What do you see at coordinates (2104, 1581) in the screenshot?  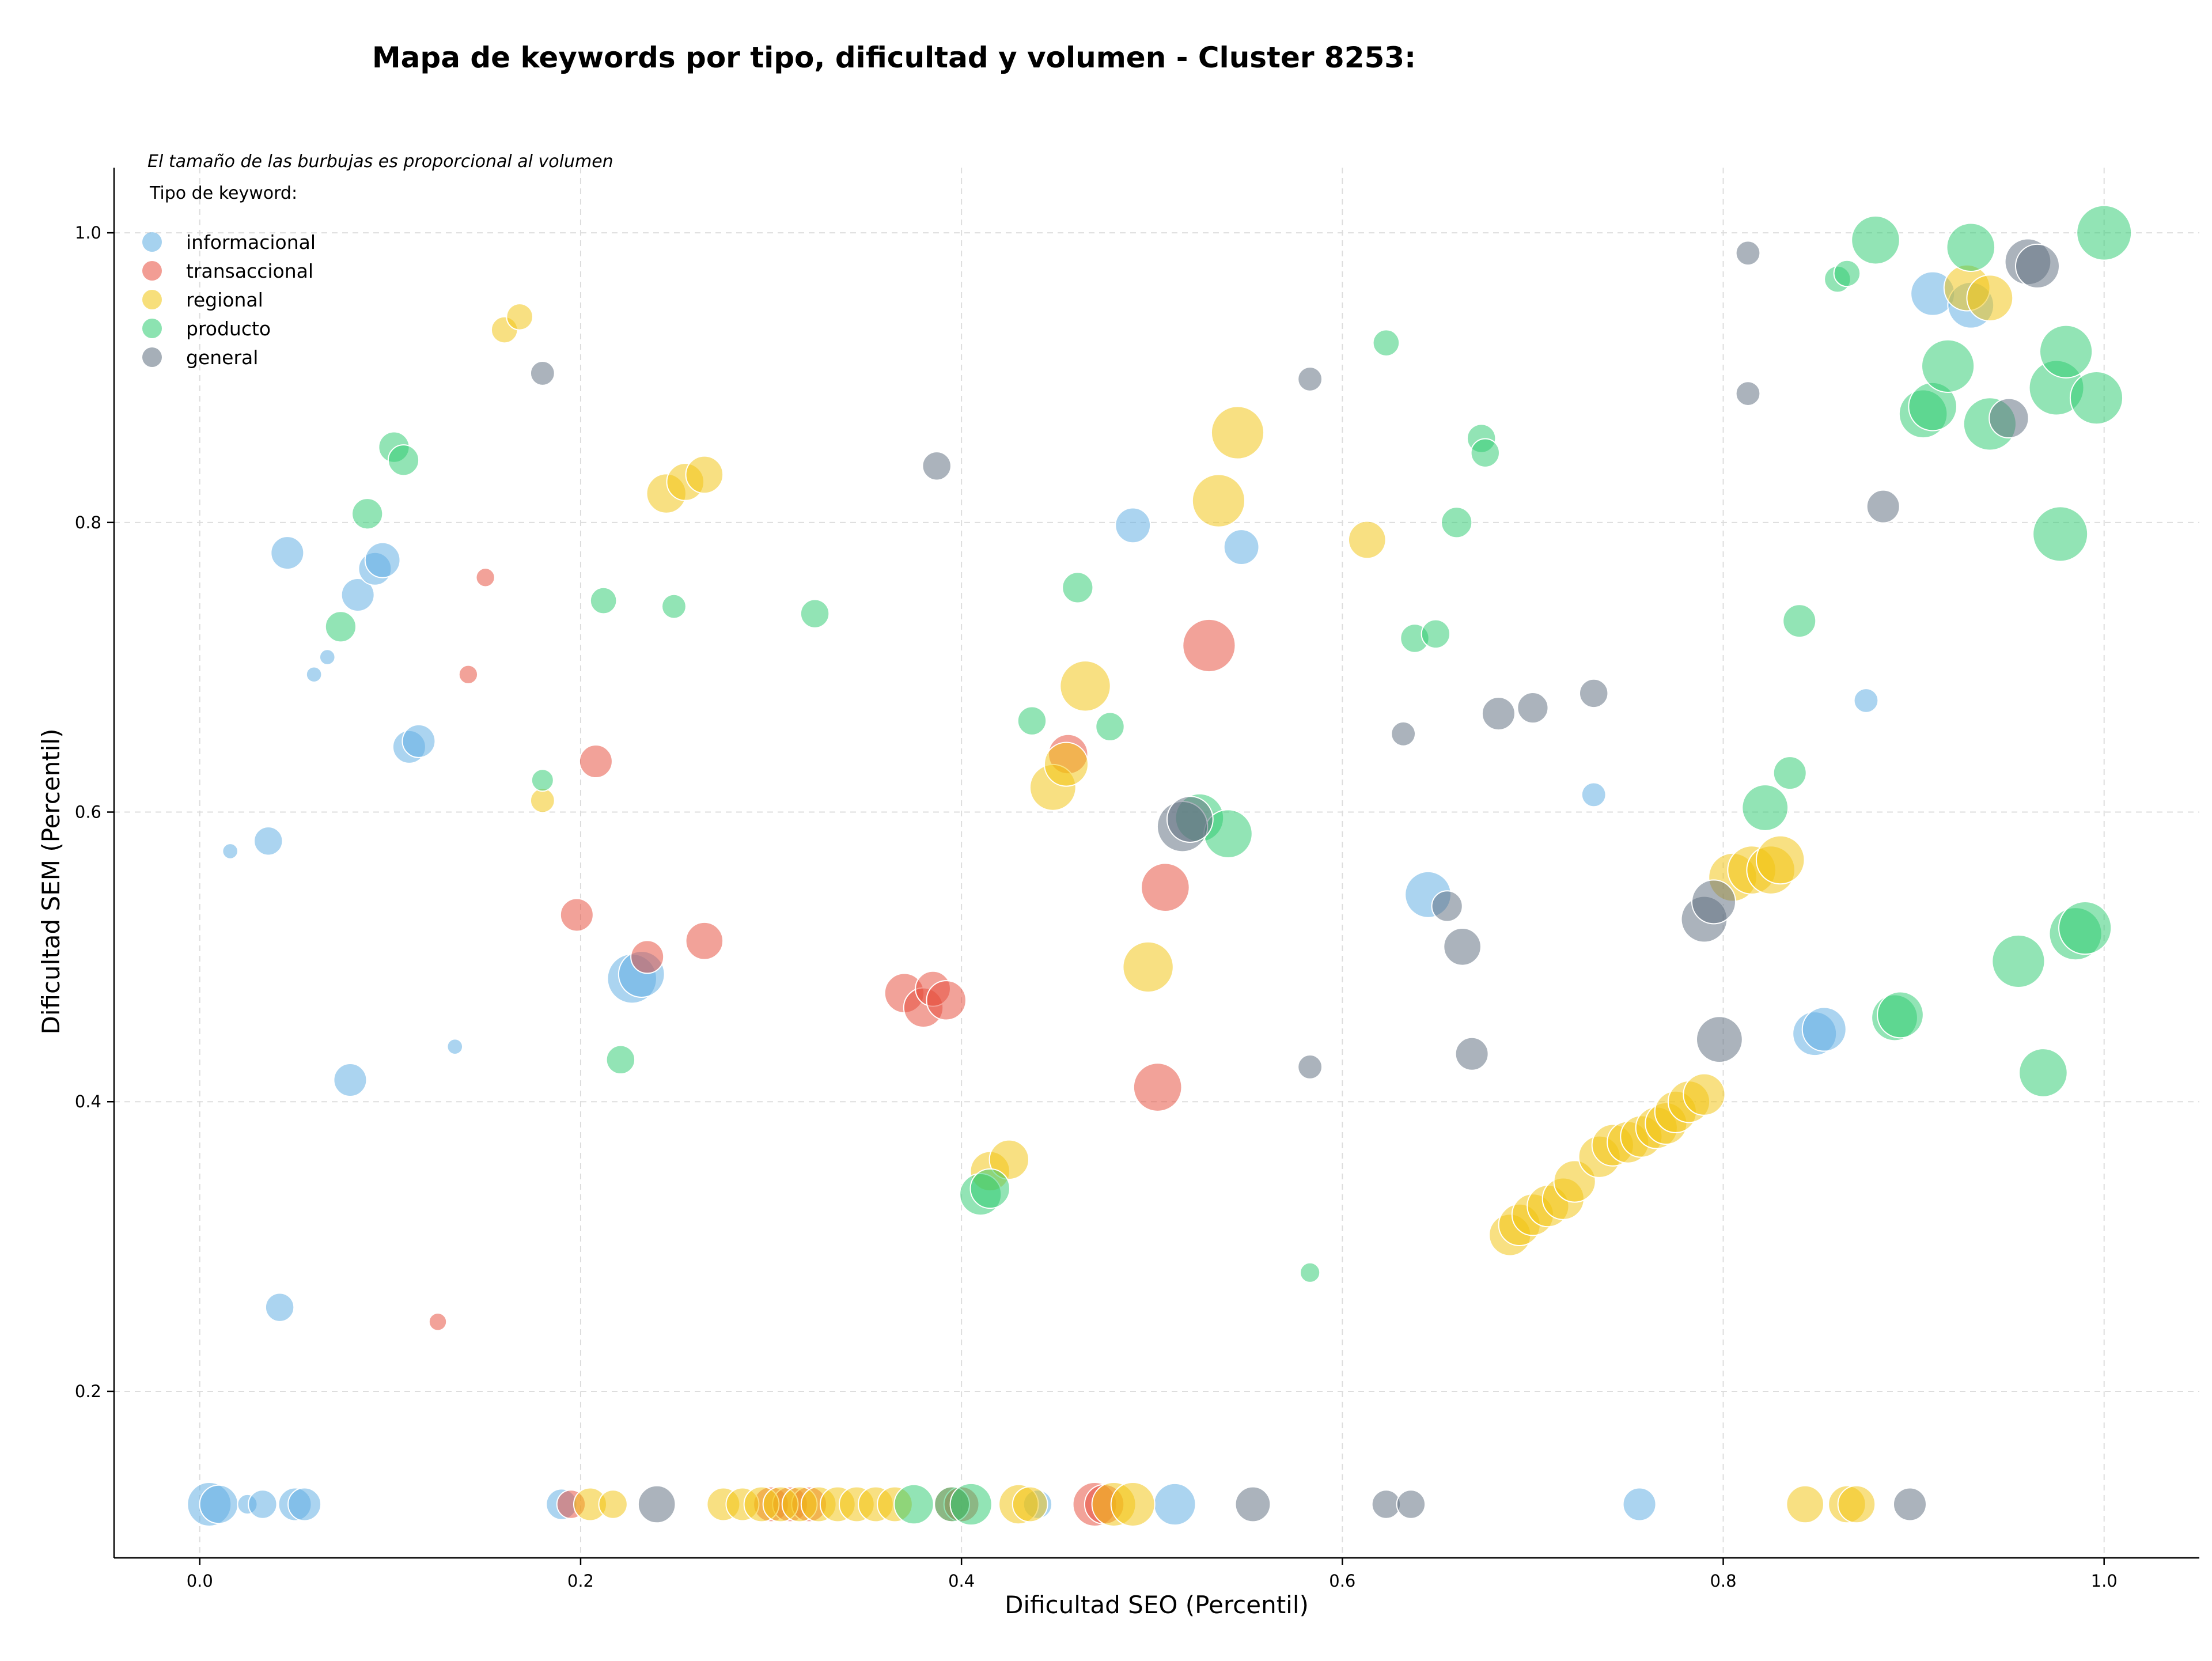 I see `x-tick-label: 1.0` at bounding box center [2104, 1581].